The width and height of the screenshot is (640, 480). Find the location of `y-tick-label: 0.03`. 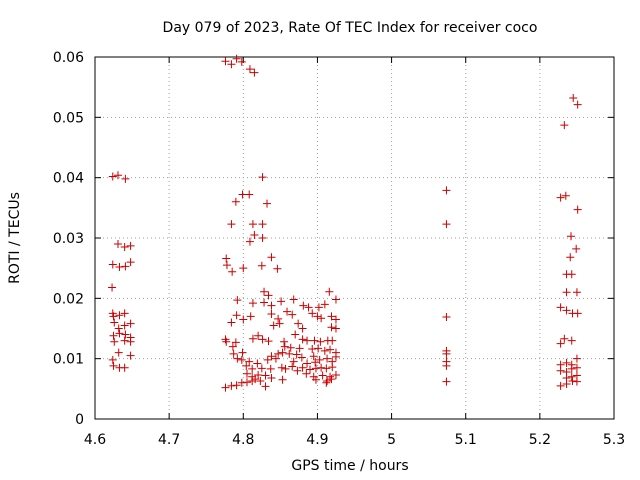

y-tick-label: 0.03 is located at coordinates (68, 239).